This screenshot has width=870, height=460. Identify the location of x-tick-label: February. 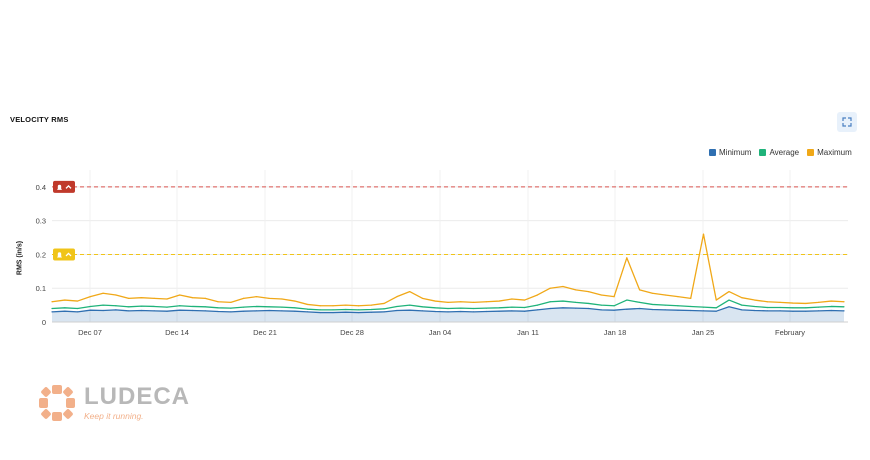
(790, 332).